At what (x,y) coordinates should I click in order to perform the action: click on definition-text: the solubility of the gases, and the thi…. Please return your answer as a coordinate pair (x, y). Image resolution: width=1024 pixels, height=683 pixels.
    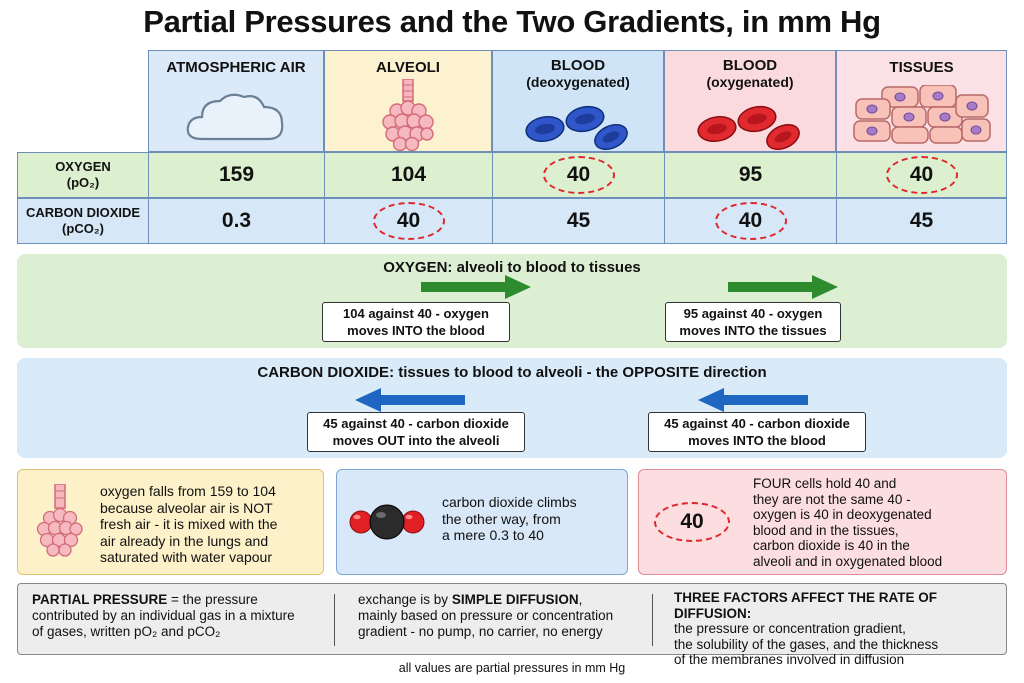
    Looking at the image, I should click on (806, 644).